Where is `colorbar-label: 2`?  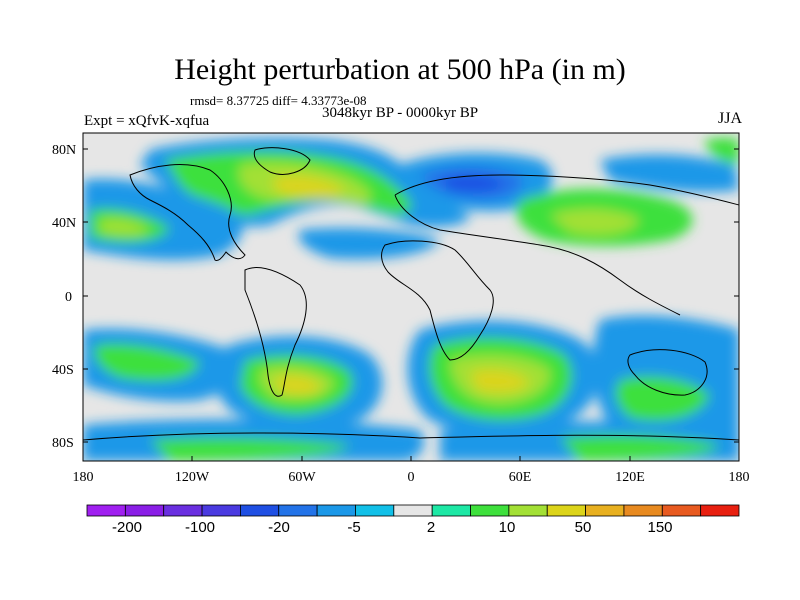
colorbar-label: 2 is located at coordinates (431, 527).